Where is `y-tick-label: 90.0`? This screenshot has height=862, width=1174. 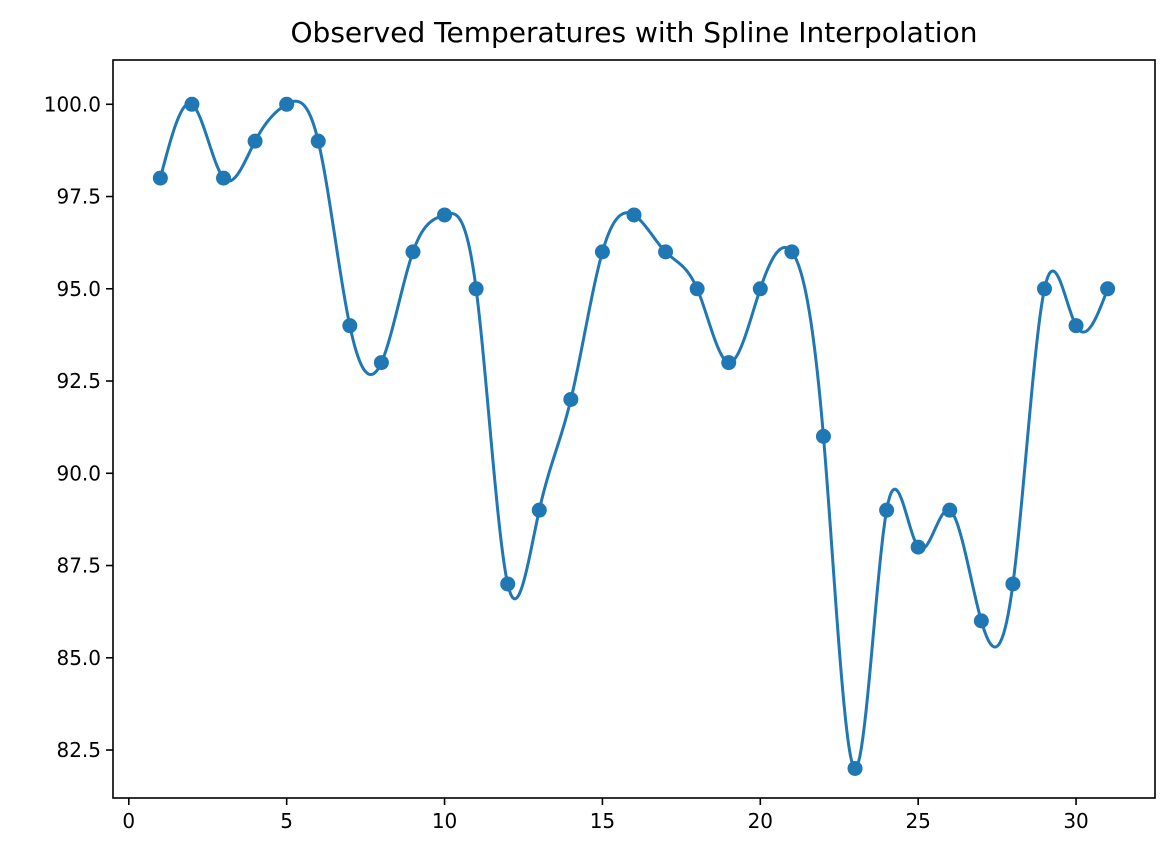
y-tick-label: 90.0 is located at coordinates (78, 473).